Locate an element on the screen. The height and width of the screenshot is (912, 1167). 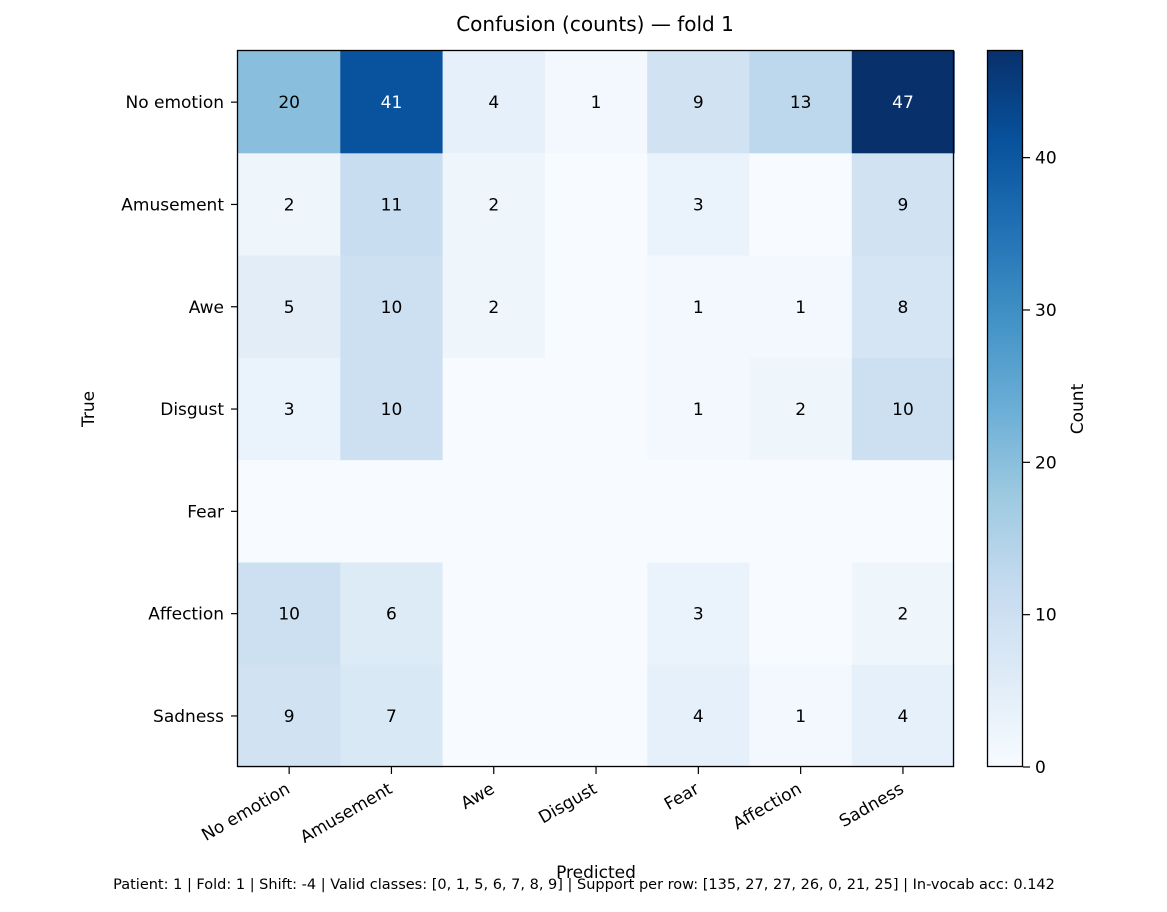
y-tick-label: Sadness is located at coordinates (188, 717).